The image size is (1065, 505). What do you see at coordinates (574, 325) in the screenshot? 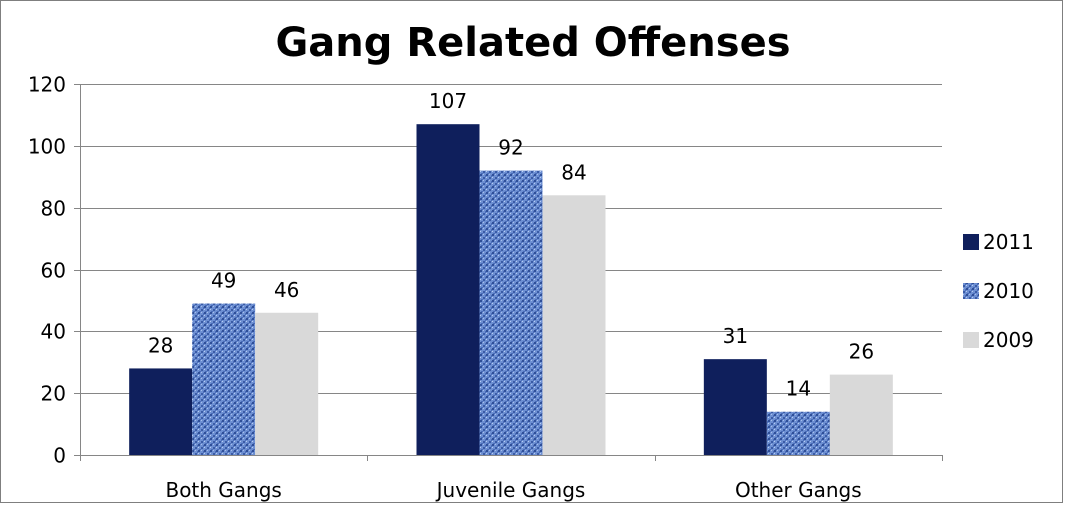
I see `bar-2009-juvenile-gangs` at bounding box center [574, 325].